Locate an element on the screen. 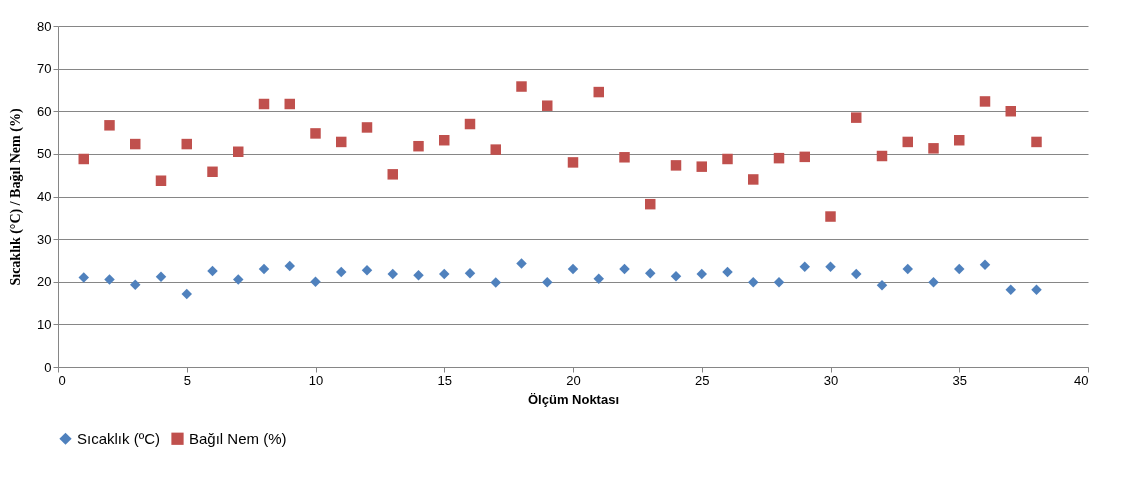  y-tick-label: 40 is located at coordinates (44, 196).